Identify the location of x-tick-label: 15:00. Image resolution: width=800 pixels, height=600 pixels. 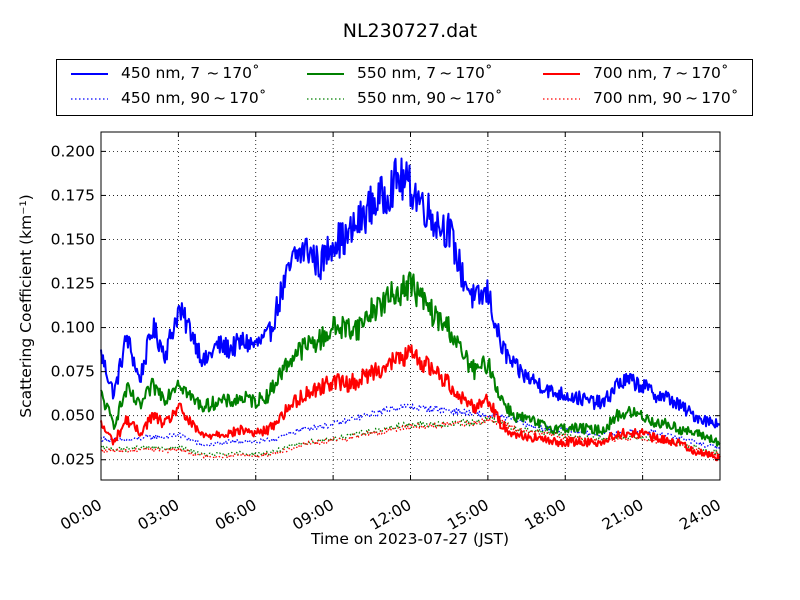
(468, 515).